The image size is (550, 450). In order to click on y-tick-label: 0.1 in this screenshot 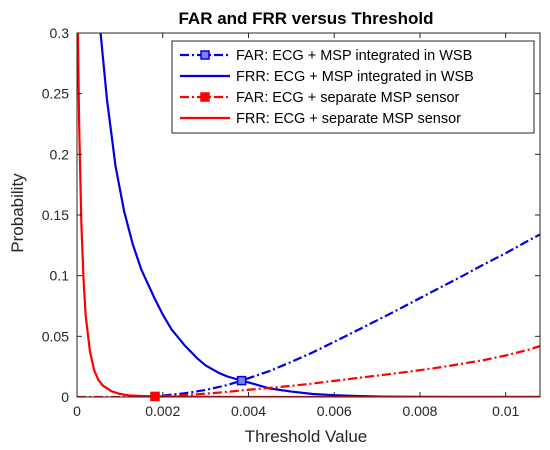, I will do `click(60, 276)`.